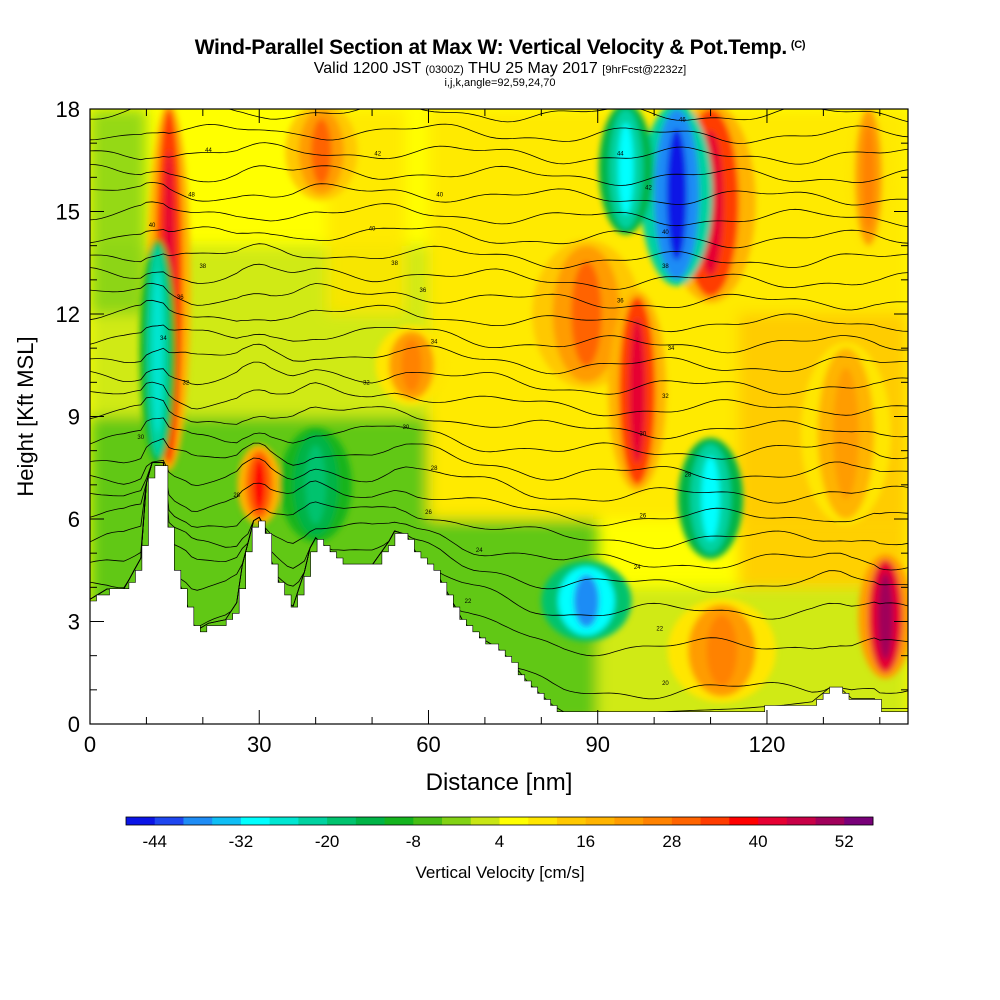  I want to click on y-tick-label: 18, so click(68, 109).